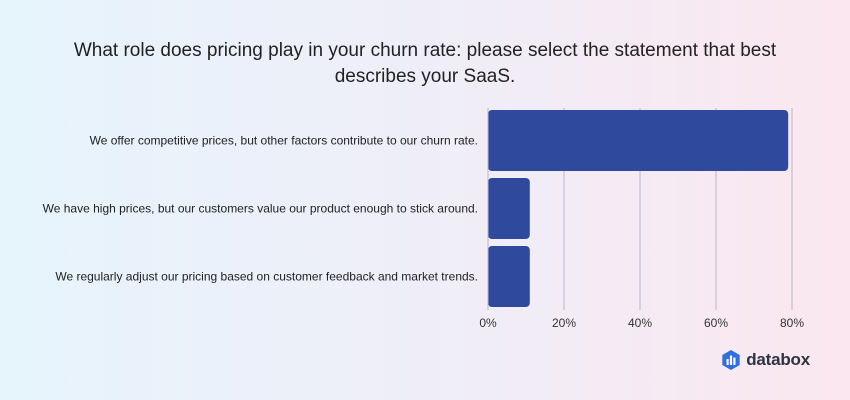 The image size is (850, 400). What do you see at coordinates (564, 323) in the screenshot?
I see `x-tick-label-20: 20%` at bounding box center [564, 323].